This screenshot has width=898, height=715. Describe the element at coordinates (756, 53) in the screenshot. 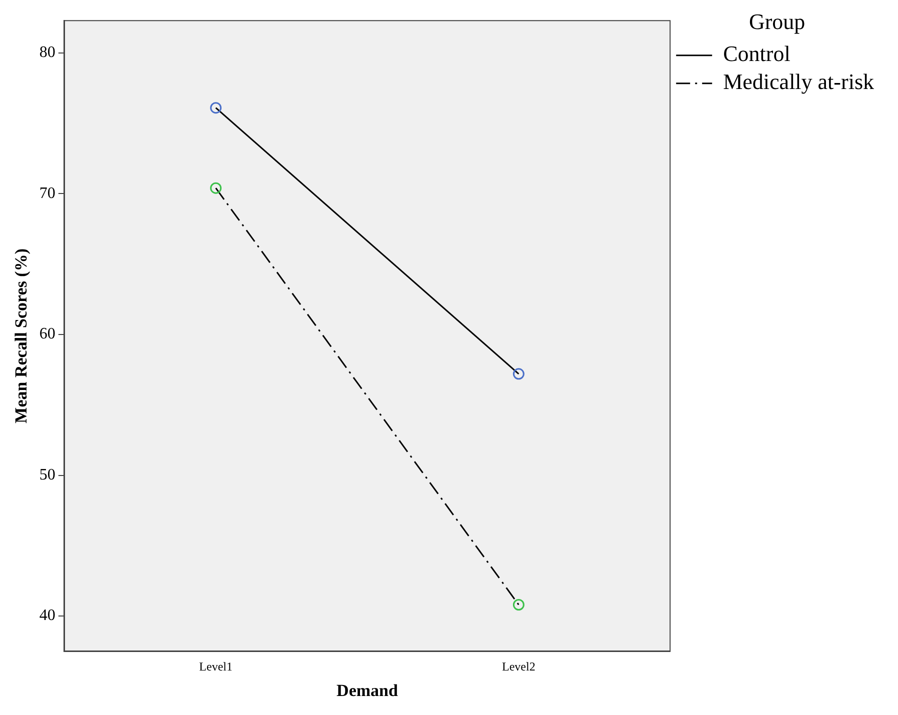

I see `legend-label: Control` at that location.